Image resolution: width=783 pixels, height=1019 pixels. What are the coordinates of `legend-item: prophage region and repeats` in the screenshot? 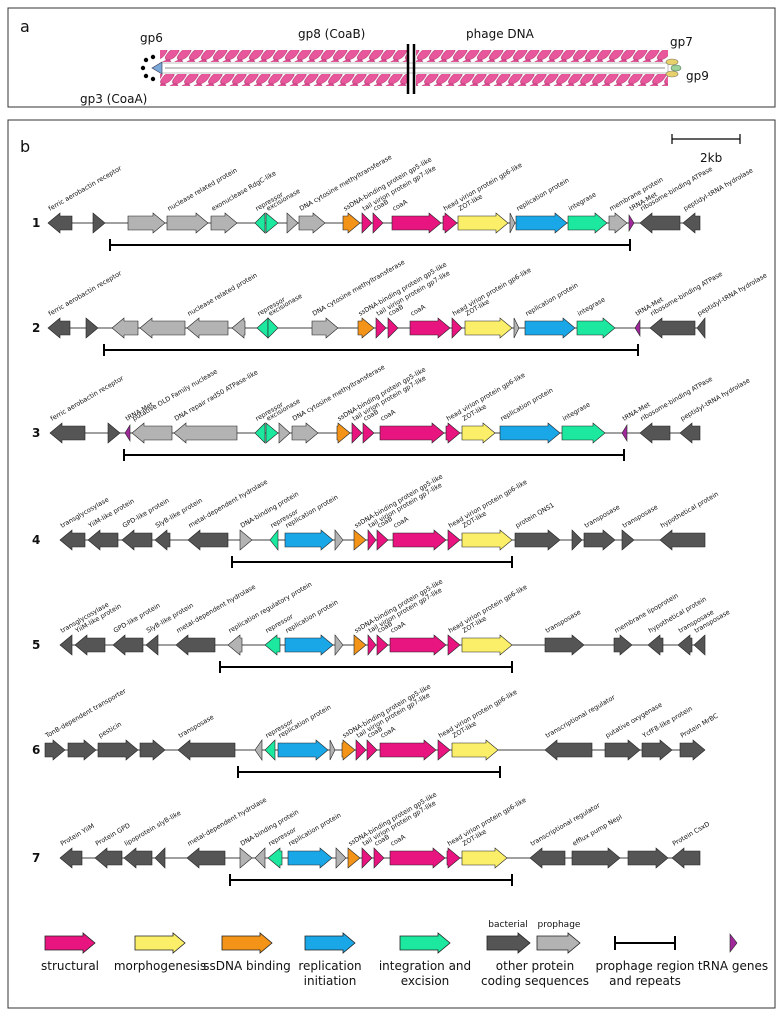 It's located at (645, 962).